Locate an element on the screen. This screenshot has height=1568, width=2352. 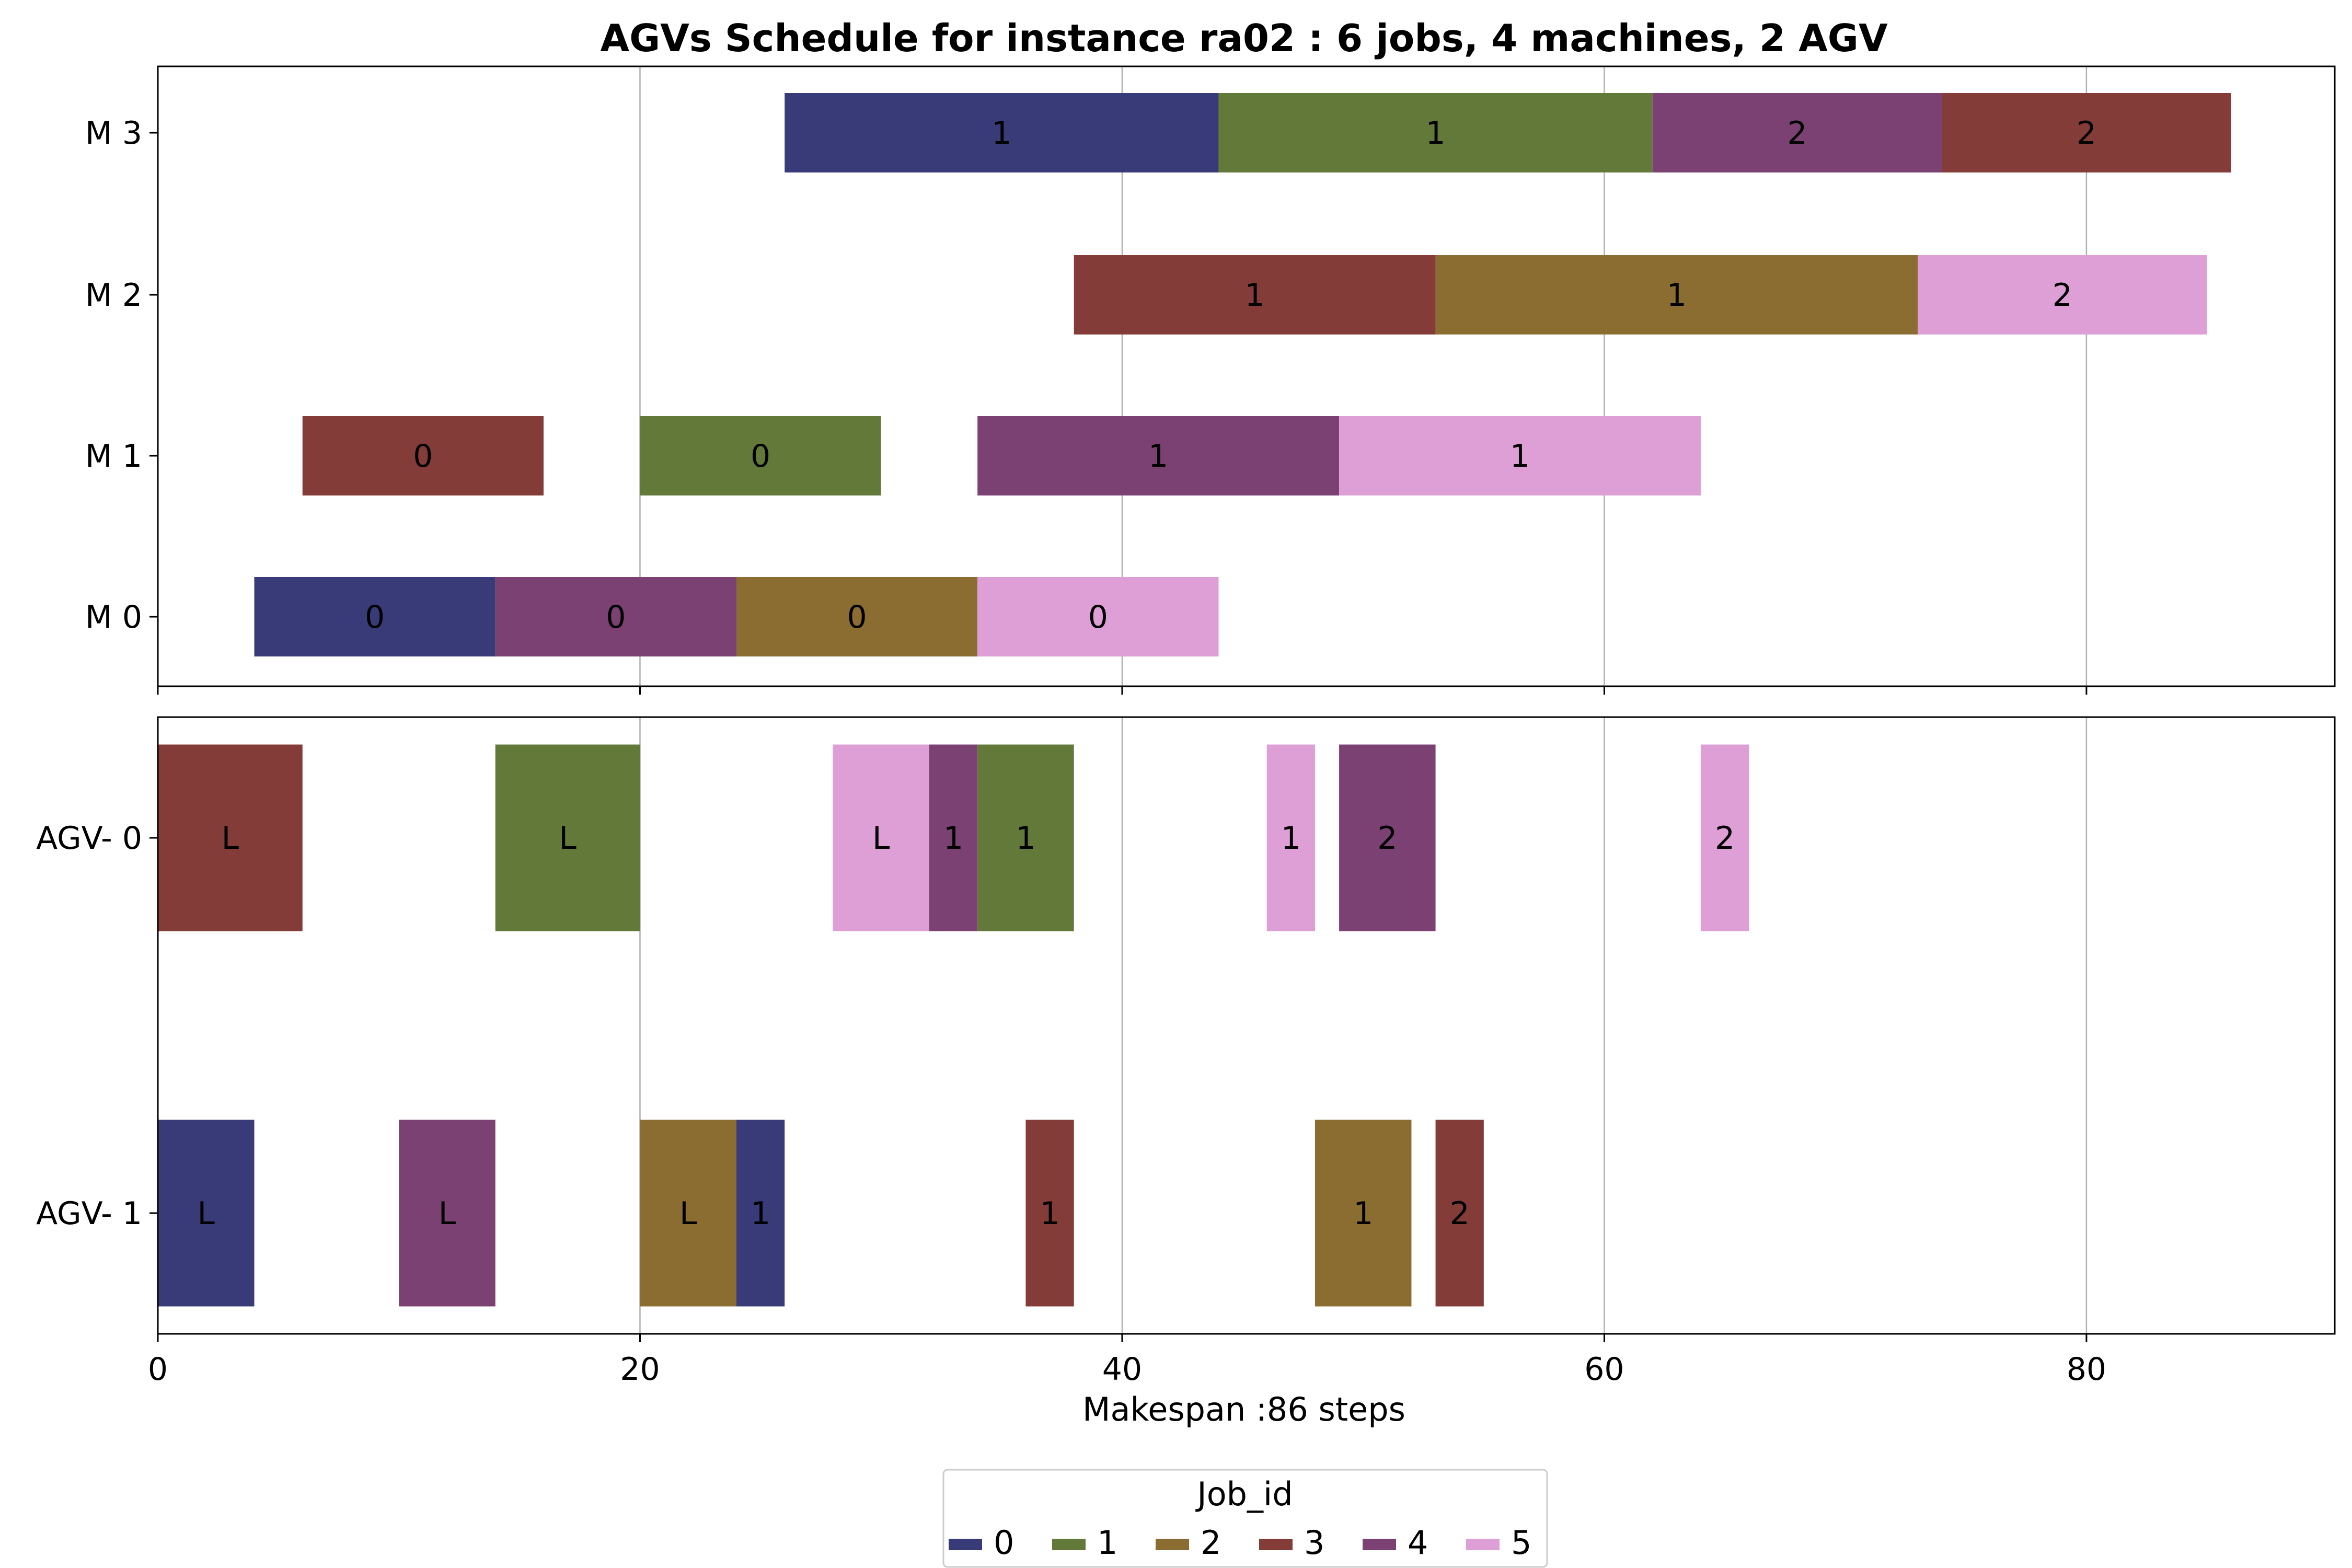
machines-bar-label-6: 2 is located at coordinates (2062, 295).